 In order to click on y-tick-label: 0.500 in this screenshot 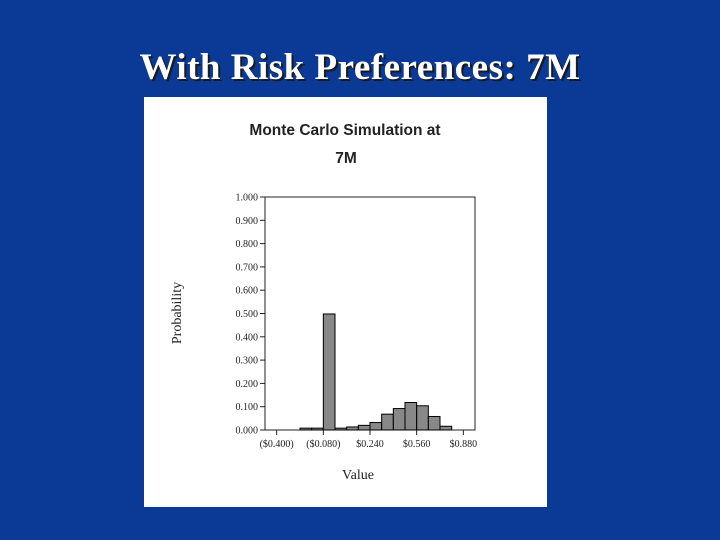, I will do `click(247, 314)`.